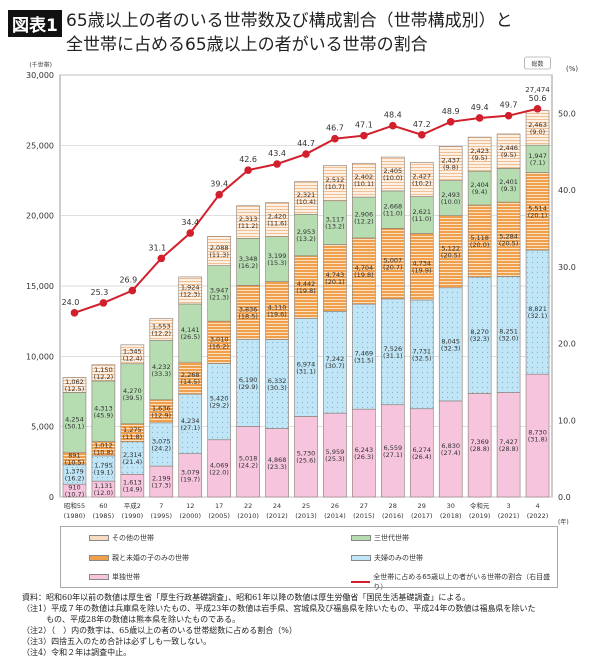 The width and height of the screenshot is (600, 670). What do you see at coordinates (40, 145) in the screenshot?
I see `y-tick-label: 25,000` at bounding box center [40, 145].